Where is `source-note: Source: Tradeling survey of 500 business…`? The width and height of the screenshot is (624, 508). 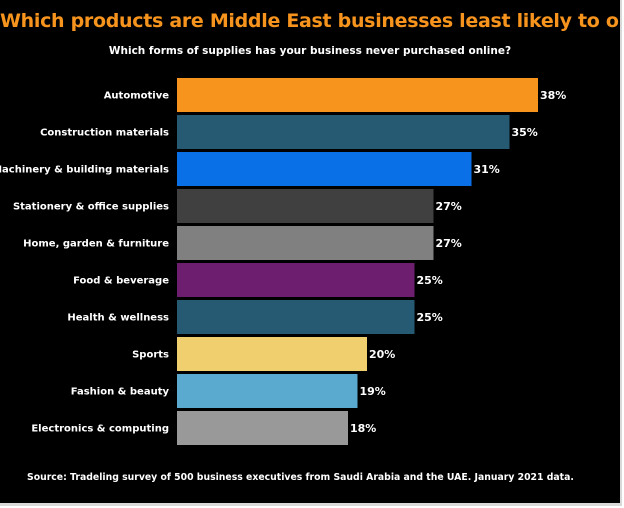
source-note: Source: Tradeling survey of 500 business… is located at coordinates (300, 477).